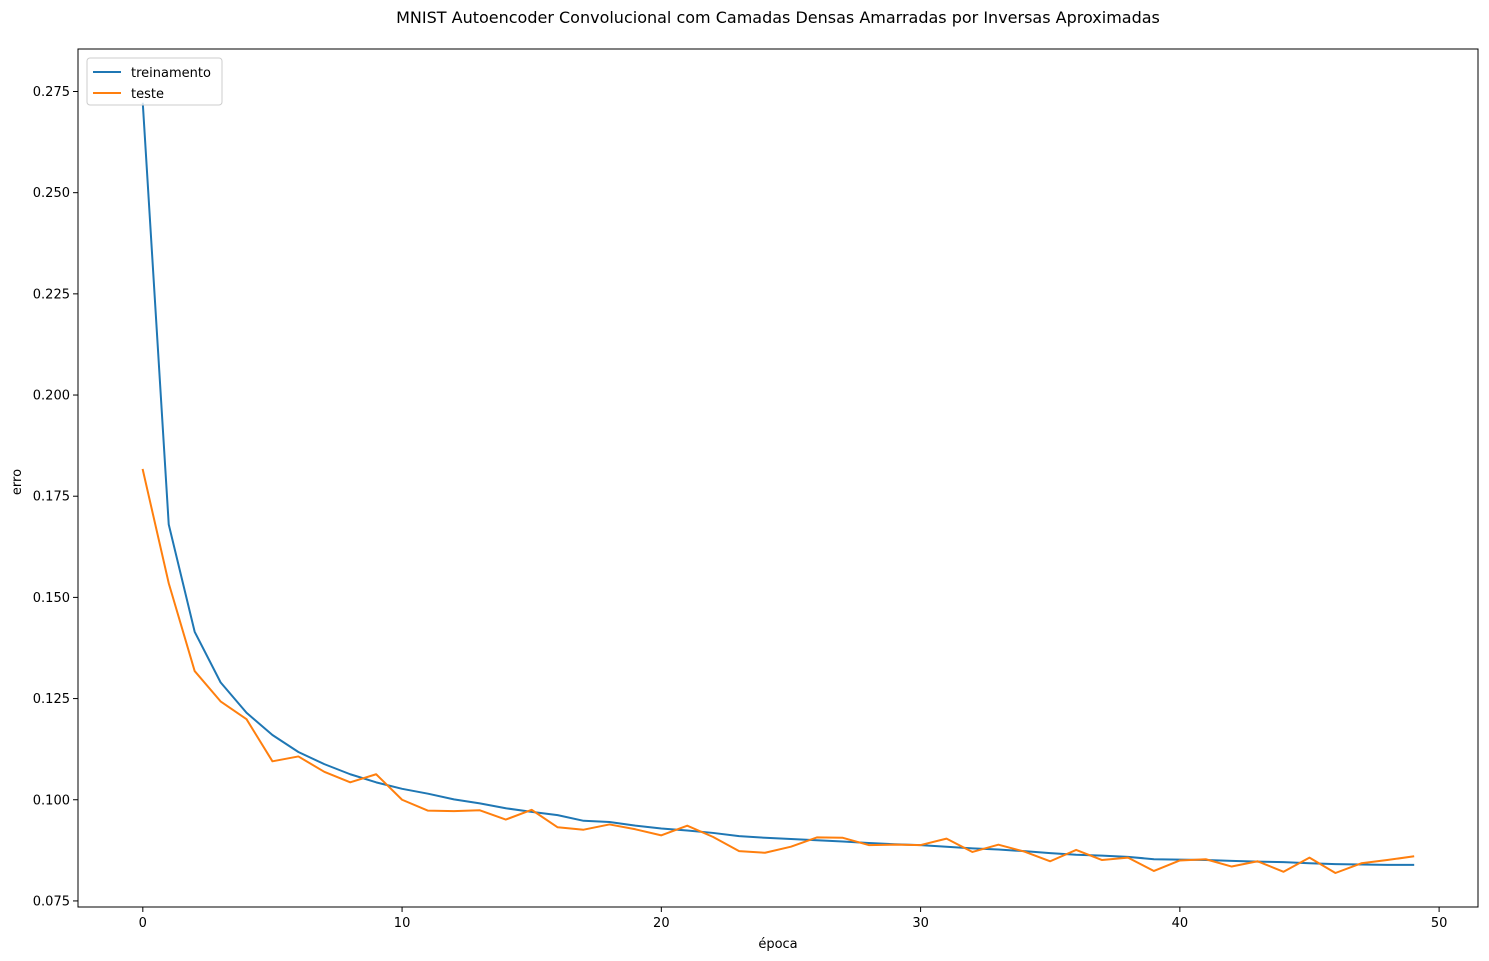 The image size is (1489, 961). Describe the element at coordinates (147, 94) in the screenshot. I see `legend-label-teste: teste` at that location.